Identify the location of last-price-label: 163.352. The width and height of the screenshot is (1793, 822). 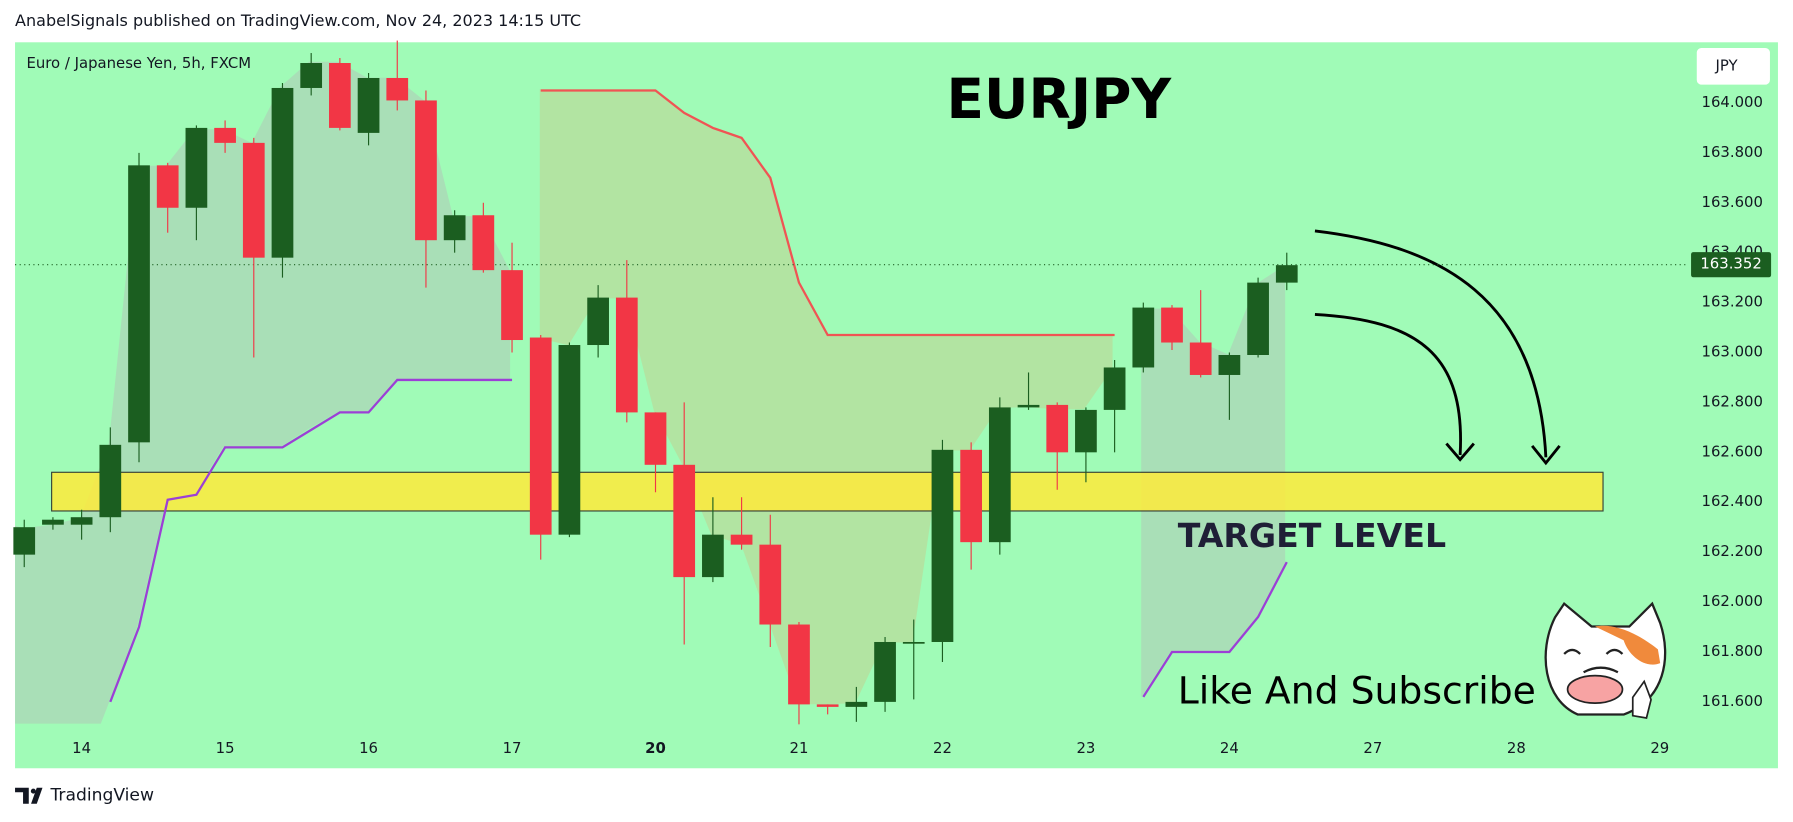
(1730, 264).